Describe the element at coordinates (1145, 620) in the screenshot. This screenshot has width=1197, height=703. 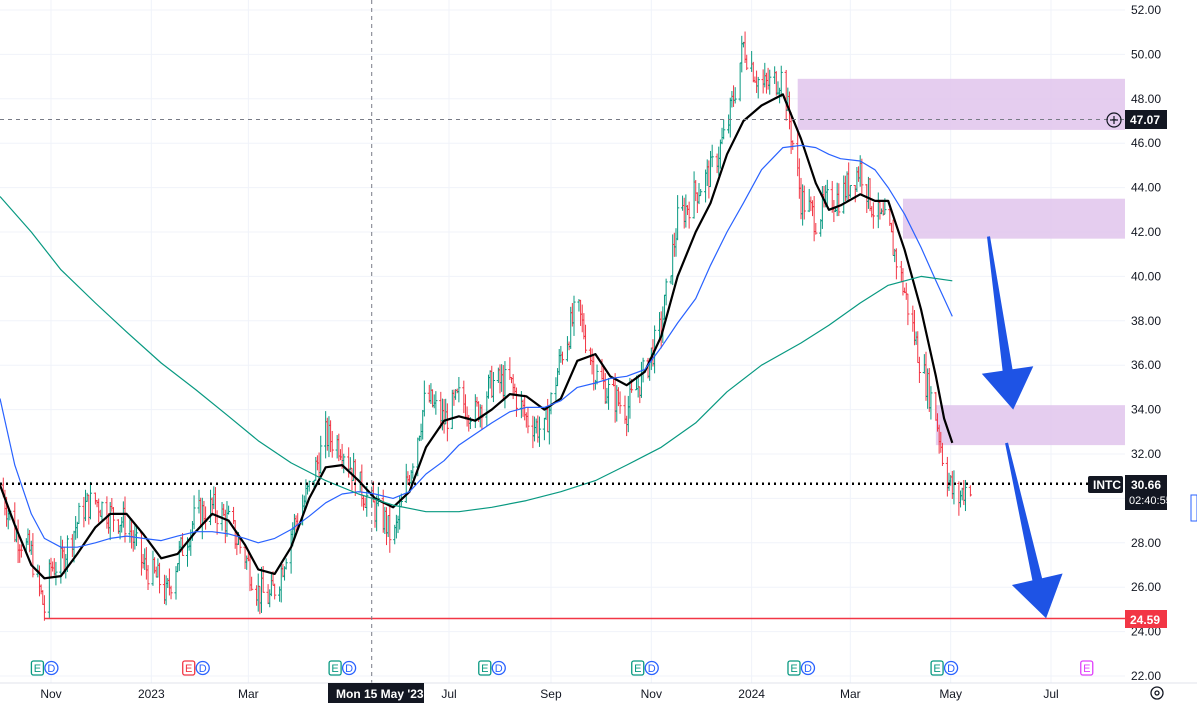
I see `support-price-label: 24.59` at that location.